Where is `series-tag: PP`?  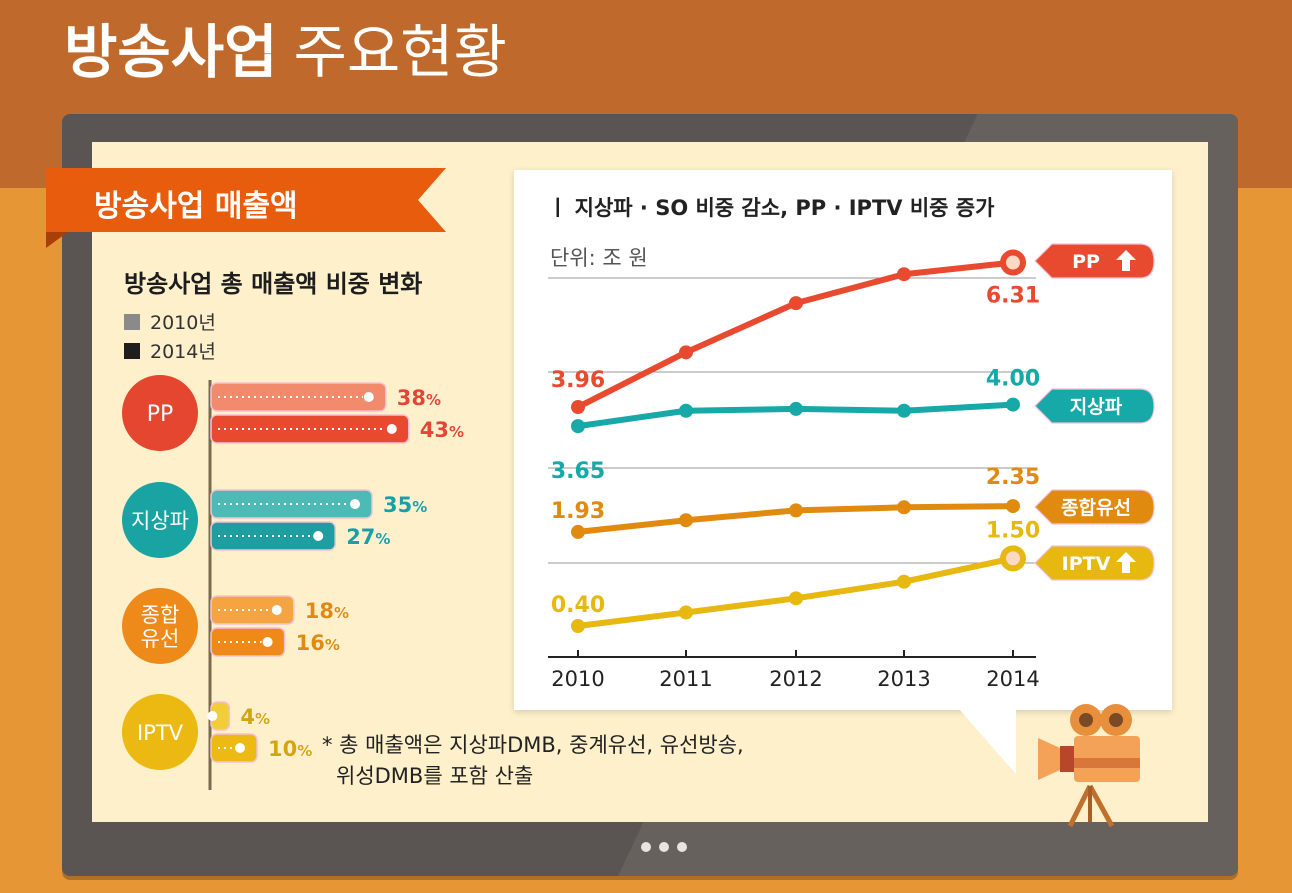
series-tag: PP is located at coordinates (1094, 261).